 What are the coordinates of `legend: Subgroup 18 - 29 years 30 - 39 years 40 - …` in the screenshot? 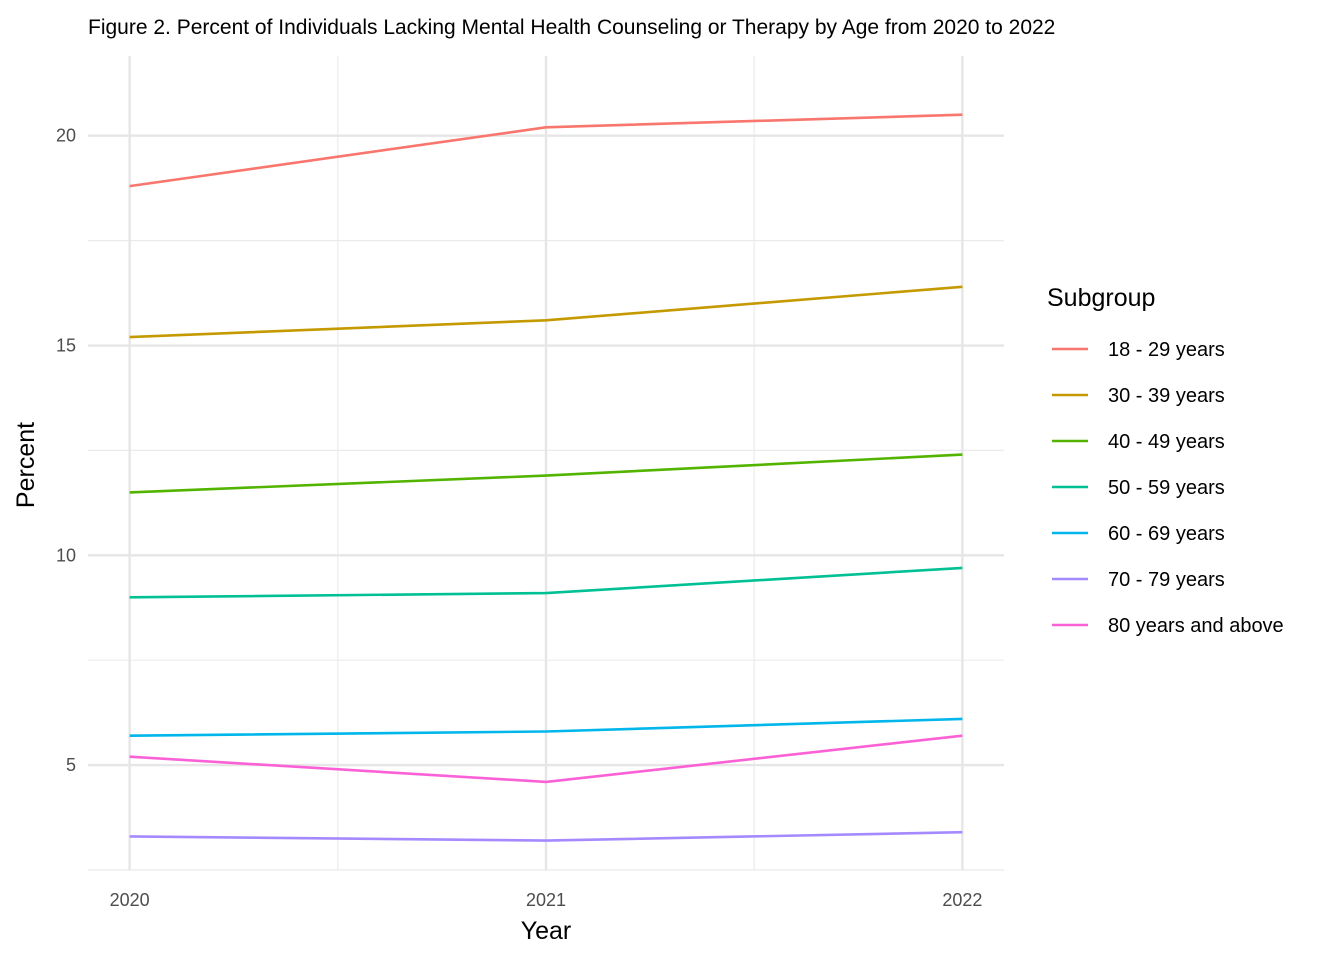 It's located at (1165, 460).